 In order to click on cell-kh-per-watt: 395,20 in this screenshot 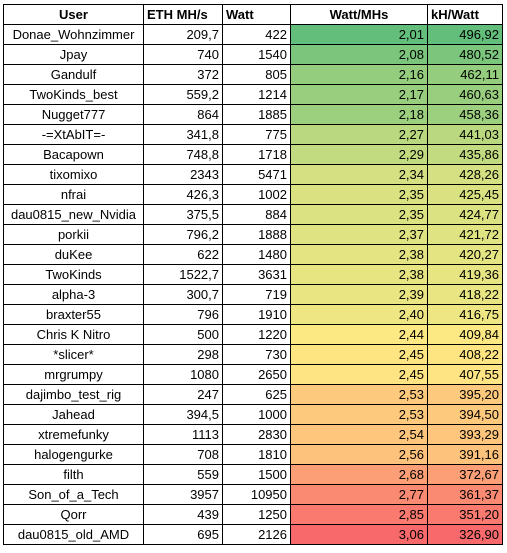, I will do `click(465, 394)`.